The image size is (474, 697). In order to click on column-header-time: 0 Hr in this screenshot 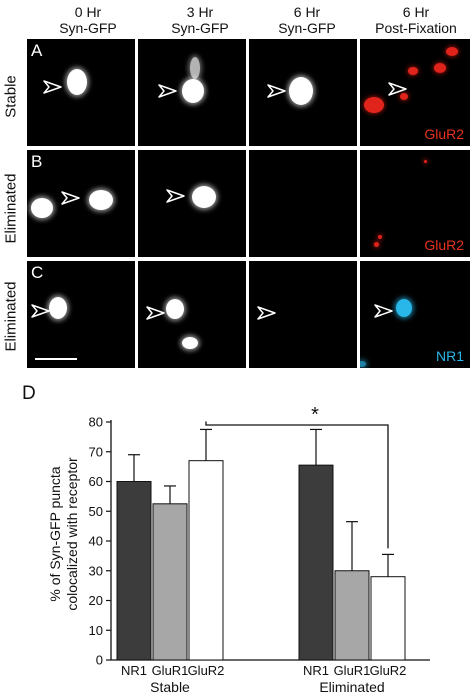, I will do `click(88, 12)`.